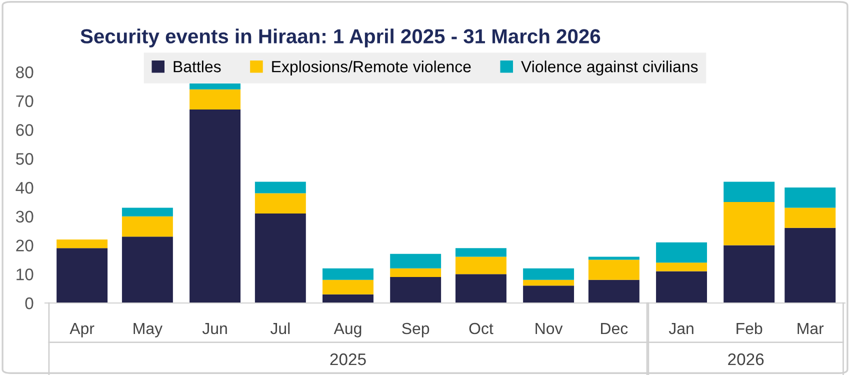  I want to click on x-tick-label: Feb, so click(749, 328).